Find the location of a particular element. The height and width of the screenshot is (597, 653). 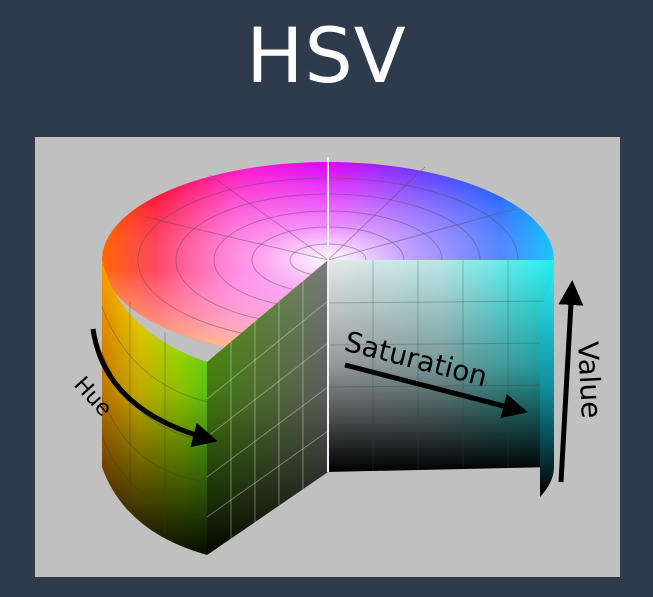

cylinder-left-side is located at coordinates (154, 407).